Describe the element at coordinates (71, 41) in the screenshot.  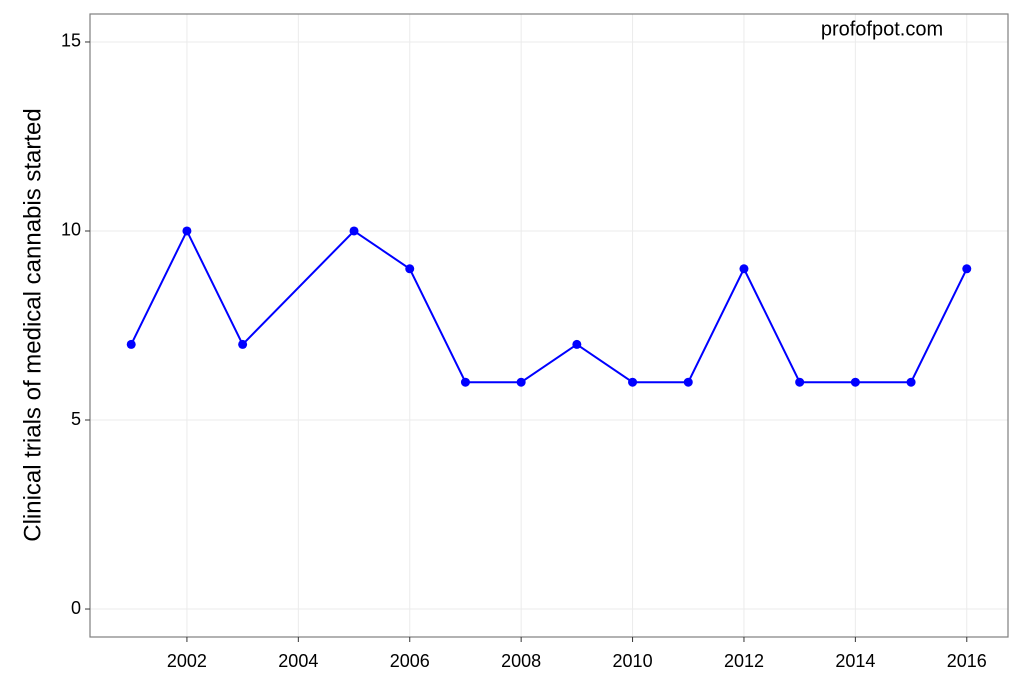
I see `y-tick-label: 15` at that location.